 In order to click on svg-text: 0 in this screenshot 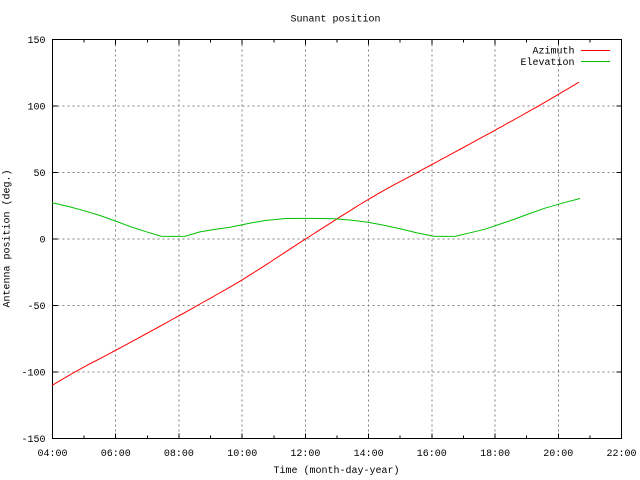, I will do `click(42, 241)`.